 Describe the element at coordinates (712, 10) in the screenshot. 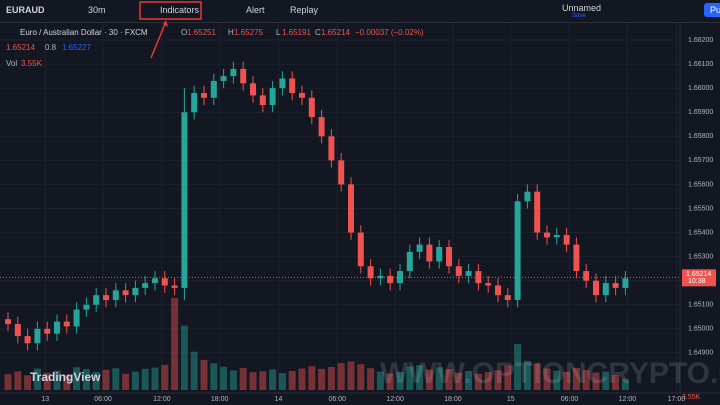

I see `publish-button: Pub` at that location.